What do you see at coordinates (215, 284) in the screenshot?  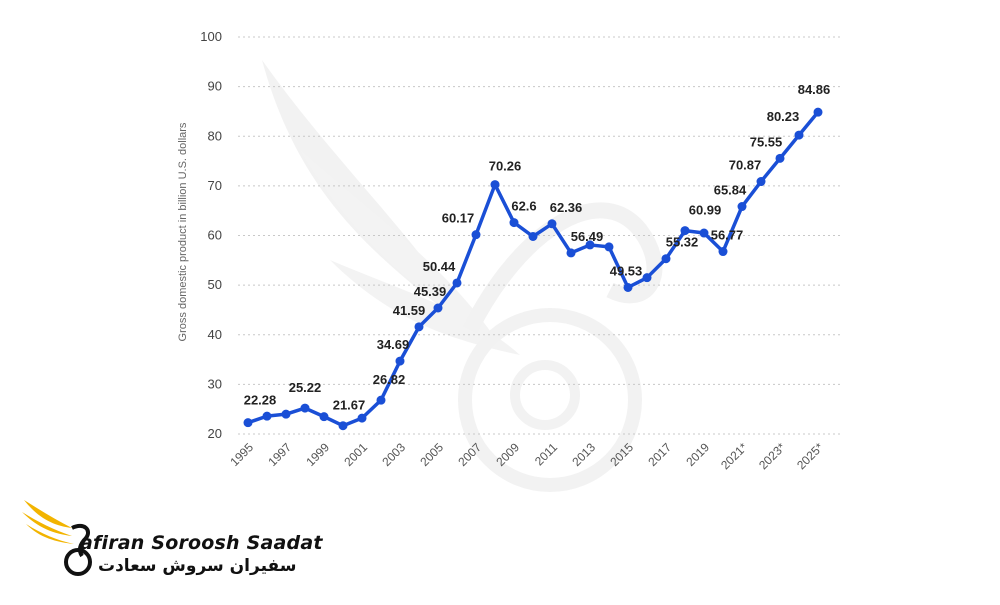 I see `y-tick-label: 50` at bounding box center [215, 284].